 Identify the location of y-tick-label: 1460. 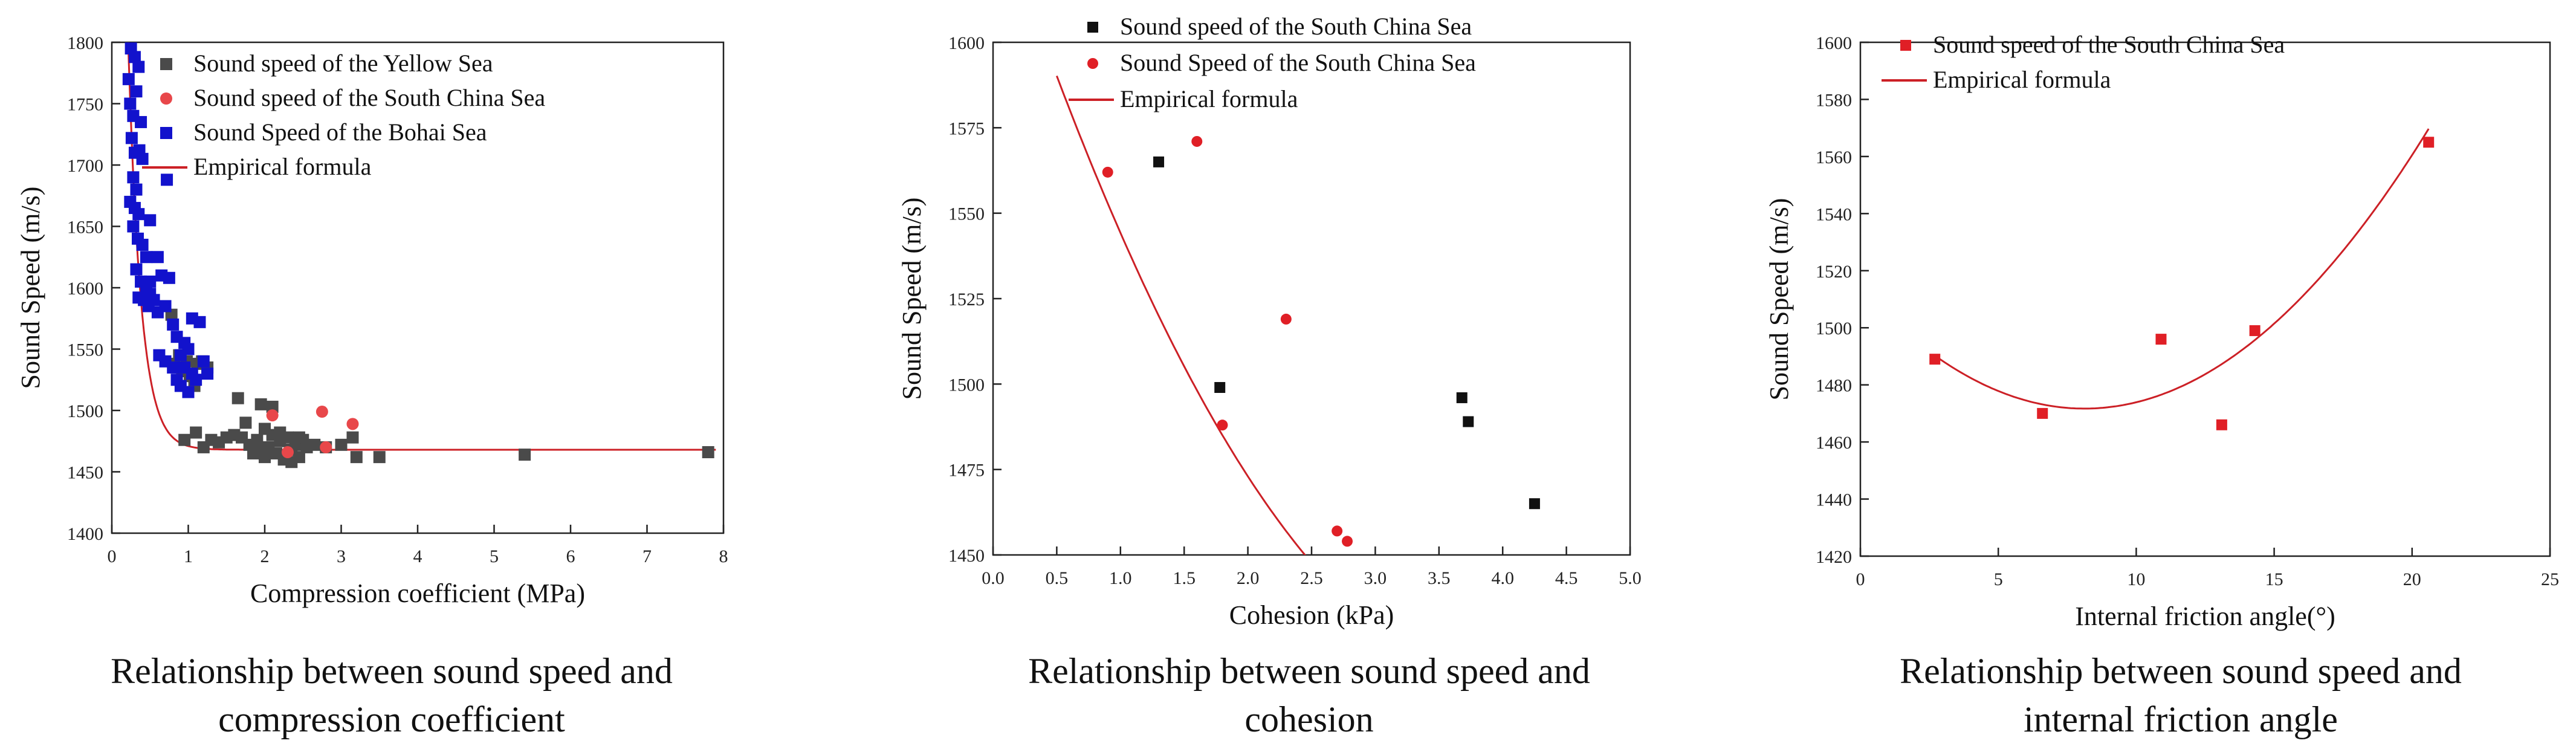
(1834, 443).